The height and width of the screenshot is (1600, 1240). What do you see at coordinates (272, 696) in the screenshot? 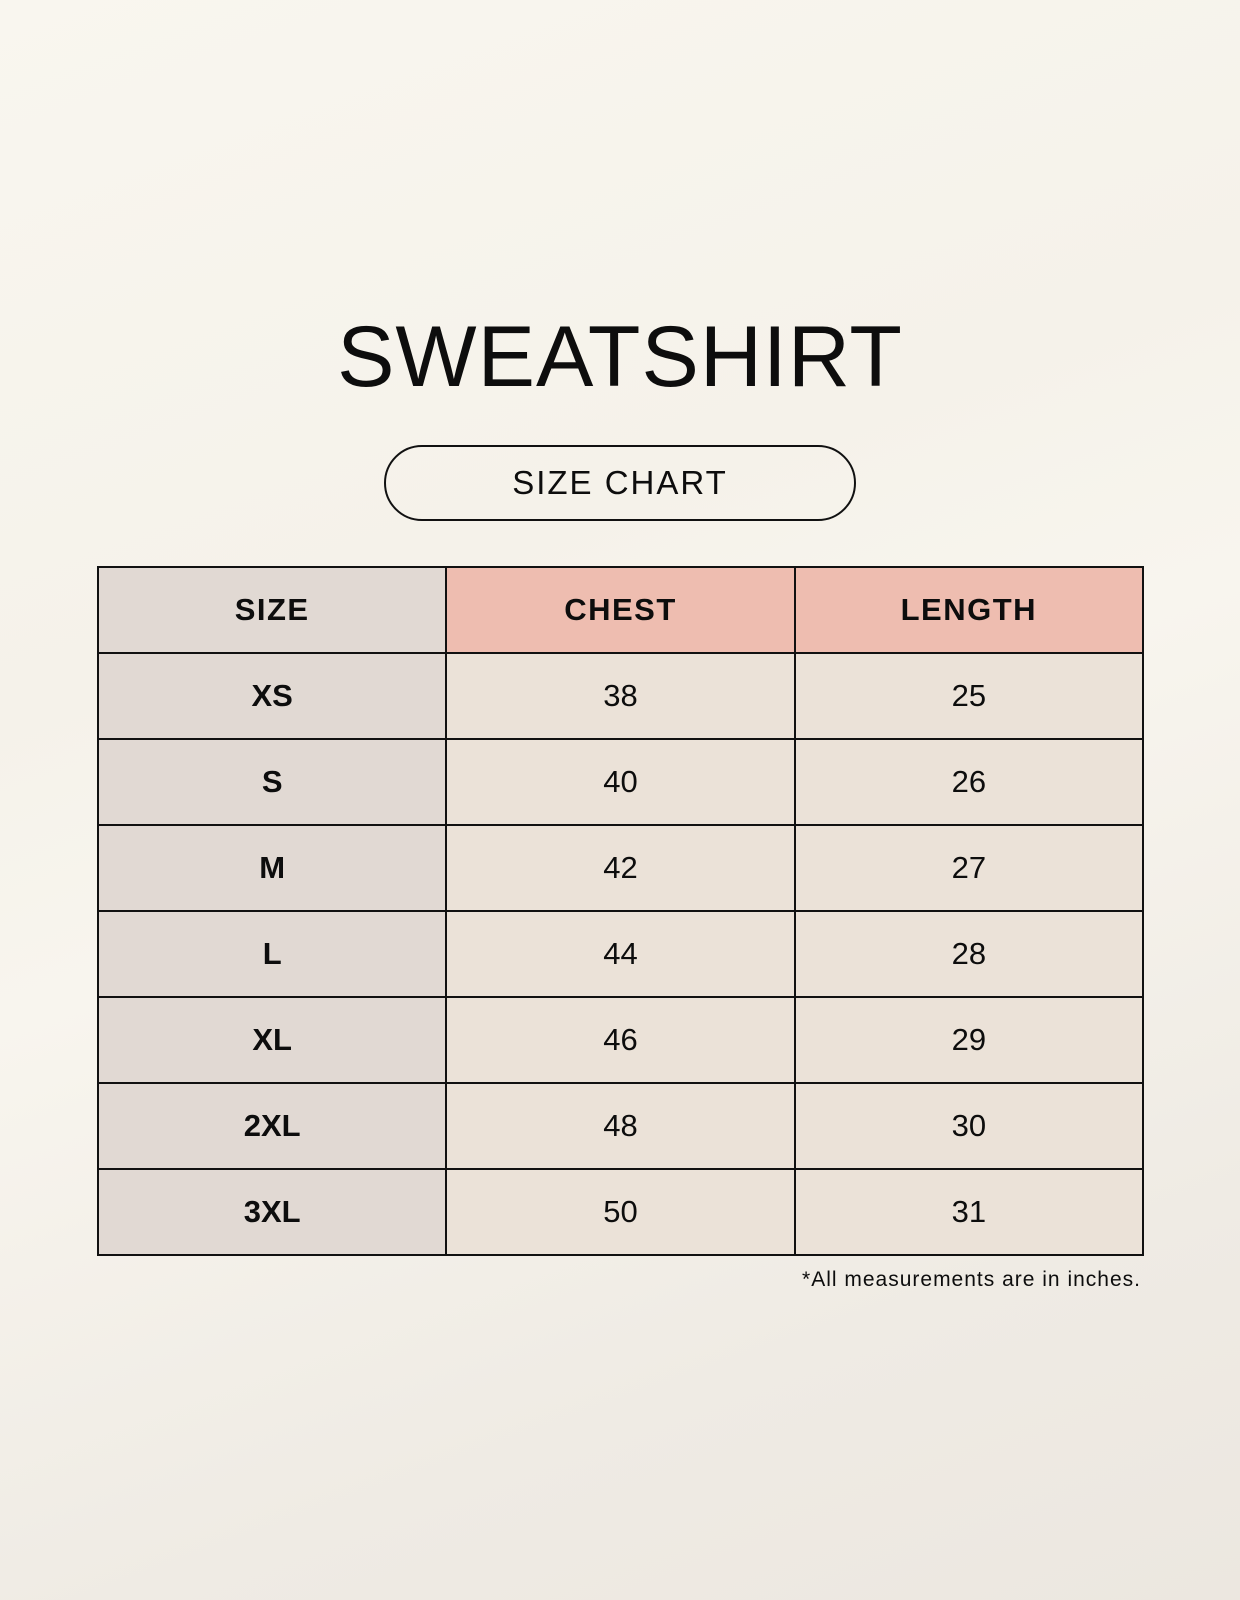
I see `size-cell: XS` at bounding box center [272, 696].